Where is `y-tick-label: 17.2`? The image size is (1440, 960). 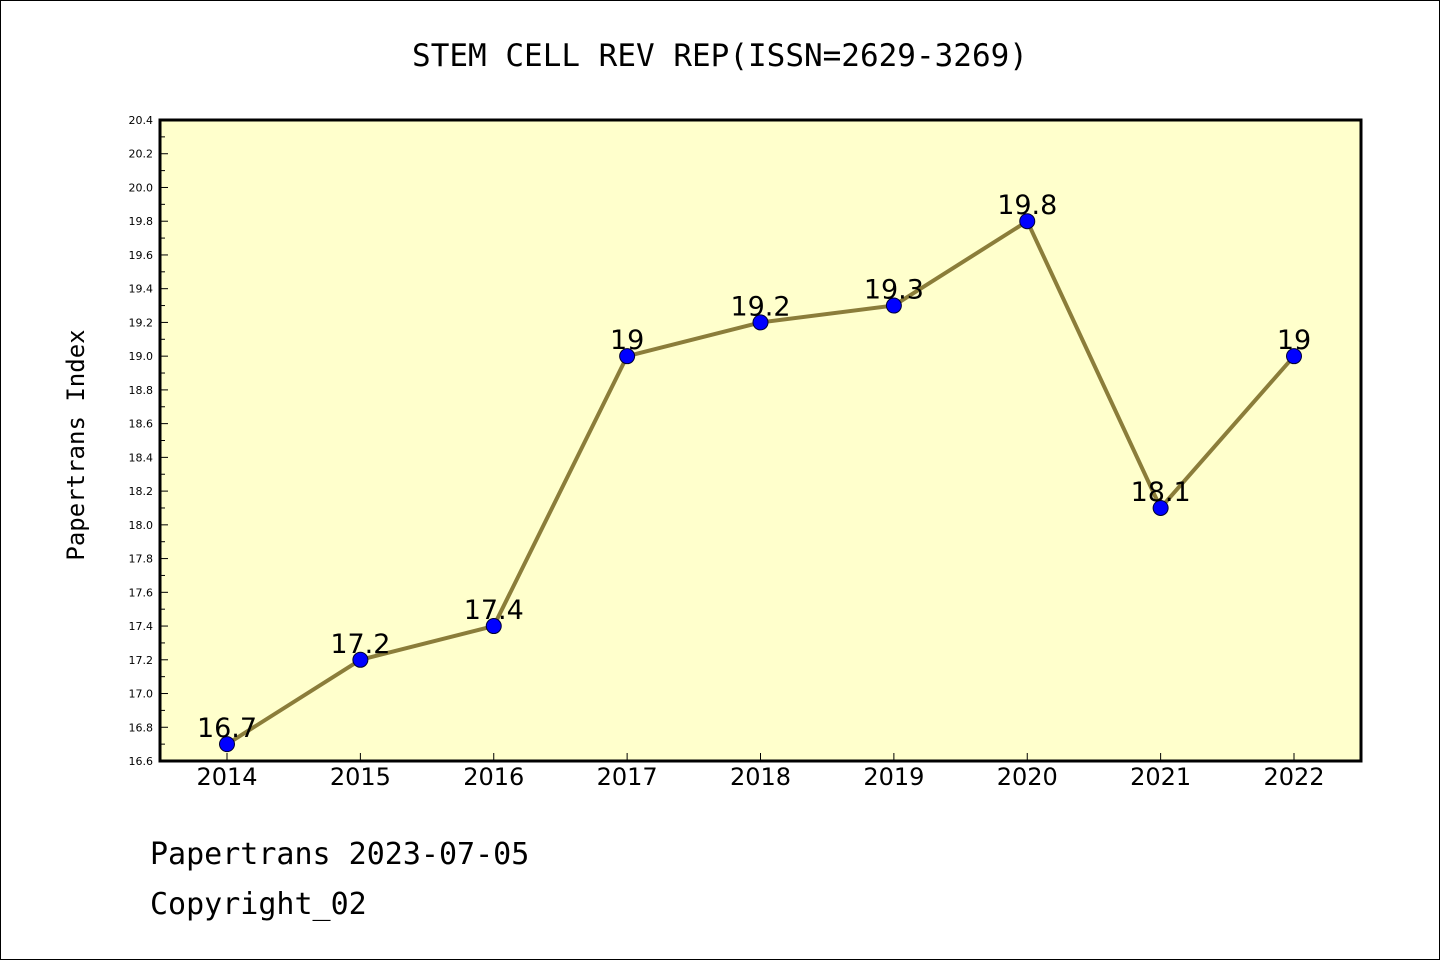 y-tick-label: 17.2 is located at coordinates (141, 660).